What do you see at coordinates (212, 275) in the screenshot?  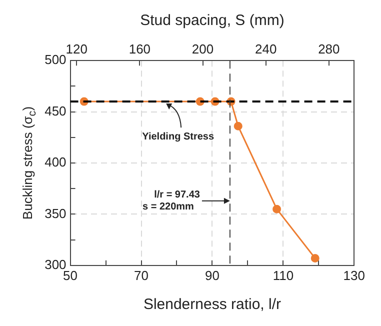 I see `x-tick-label: 90` at bounding box center [212, 275].